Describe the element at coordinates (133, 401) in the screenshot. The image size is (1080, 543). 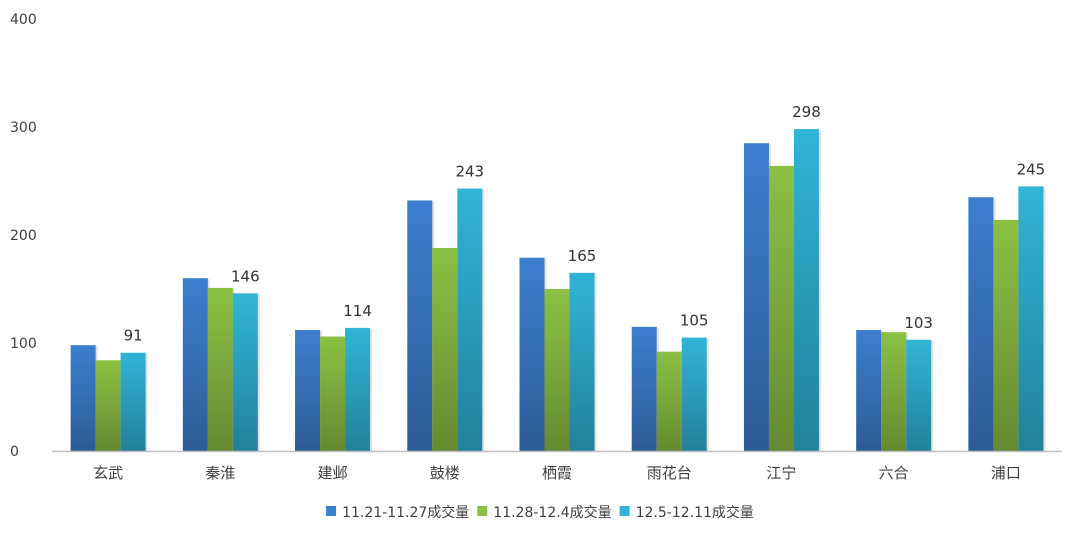
I see `bar-玄武-series-3` at that location.